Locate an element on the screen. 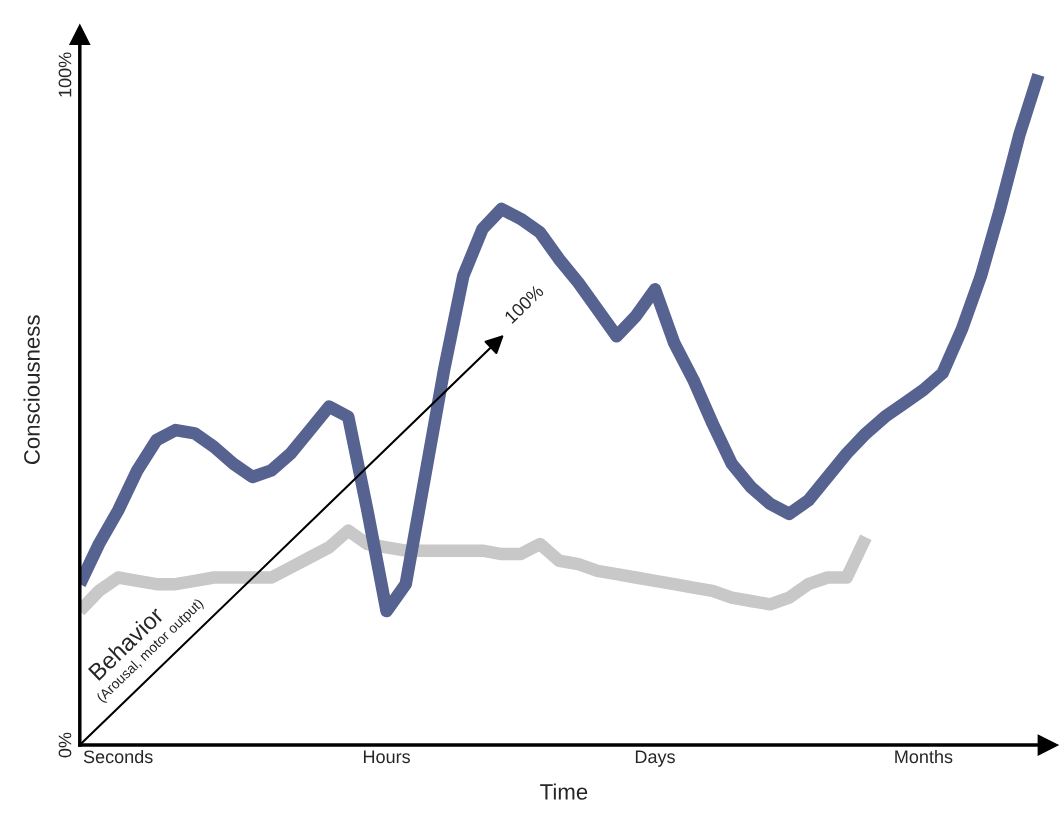  x-tick-label: Days is located at coordinates (655, 758).